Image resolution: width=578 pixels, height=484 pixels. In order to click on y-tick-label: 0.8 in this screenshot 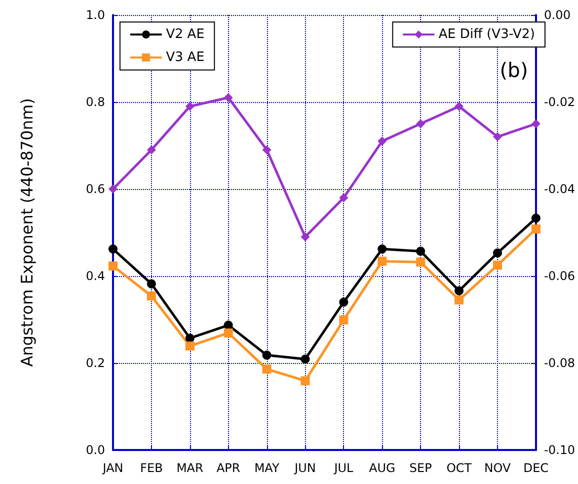, I will do `click(95, 102)`.